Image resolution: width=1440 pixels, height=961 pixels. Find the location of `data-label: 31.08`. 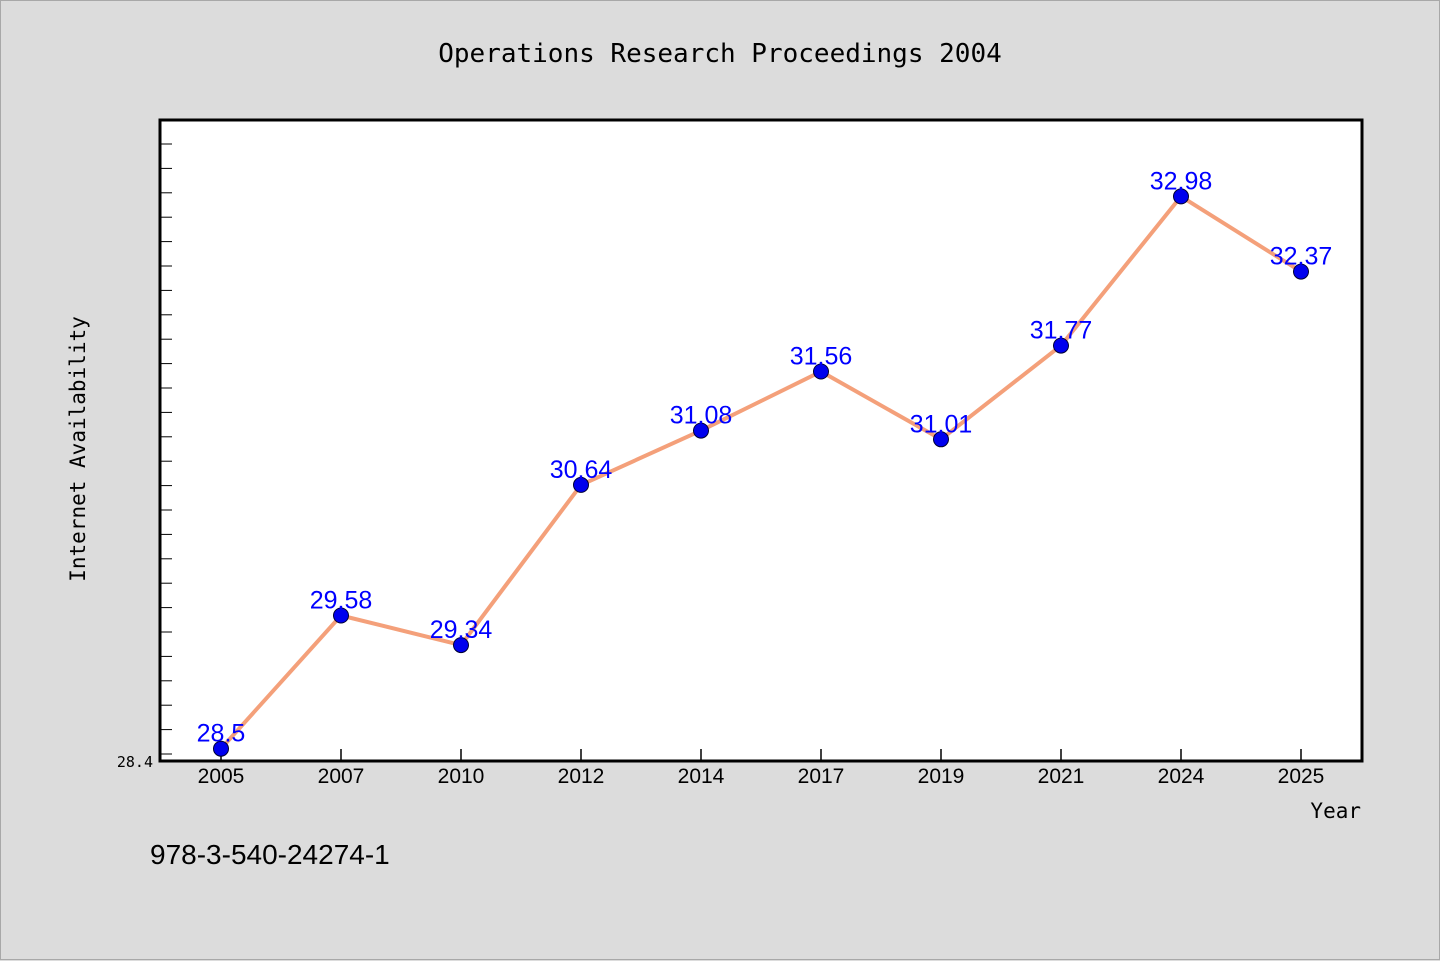

data-label: 31.08 is located at coordinates (701, 416).